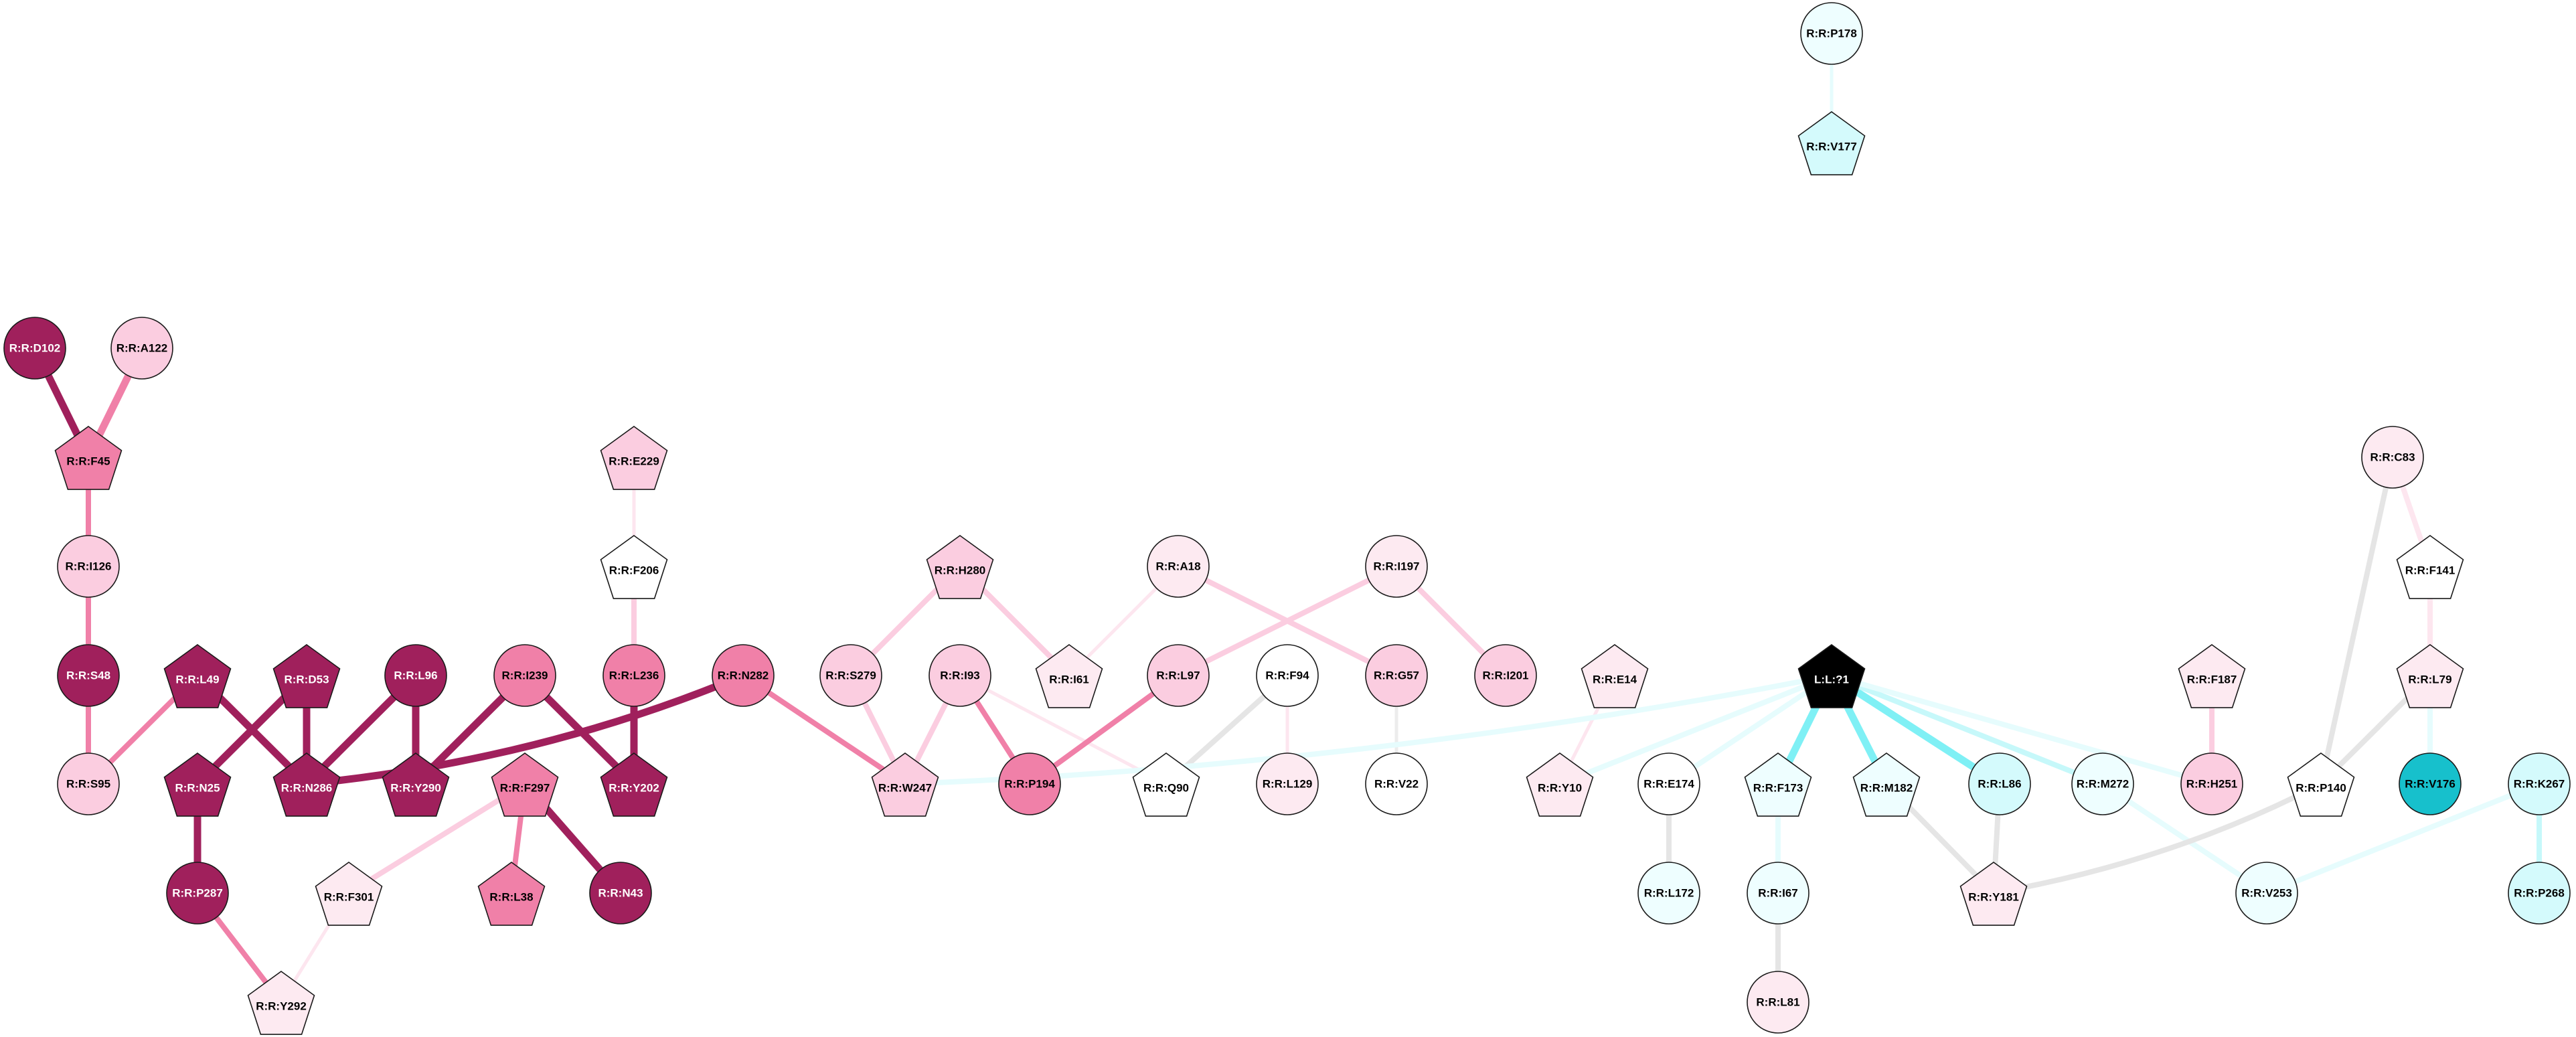  I want to click on node-r-r-l129: R:R:L129, so click(1288, 783).